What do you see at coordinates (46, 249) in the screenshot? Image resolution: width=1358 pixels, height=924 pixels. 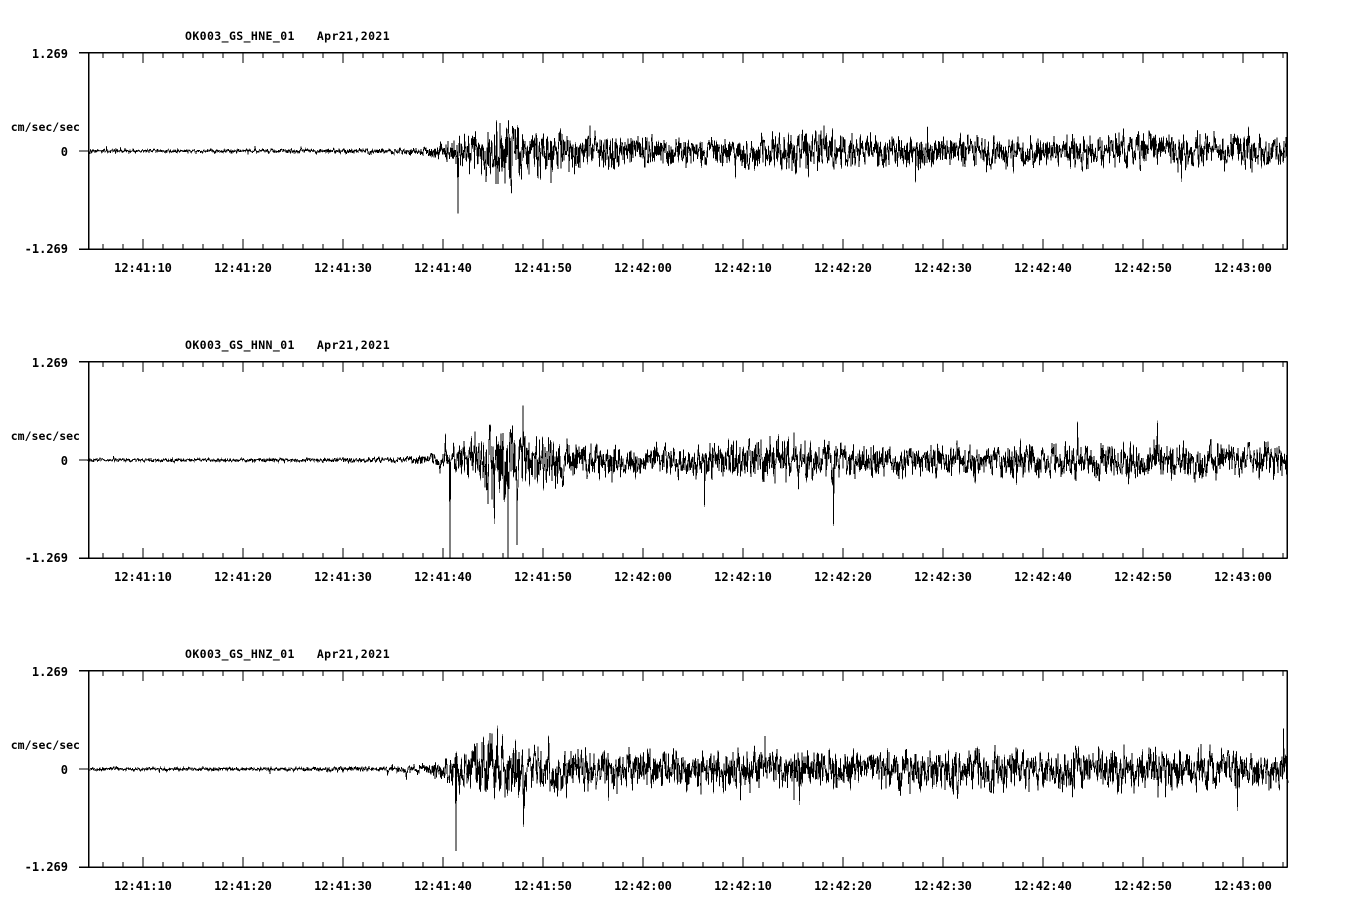 I see `y-min-label-hne: -1.269` at bounding box center [46, 249].